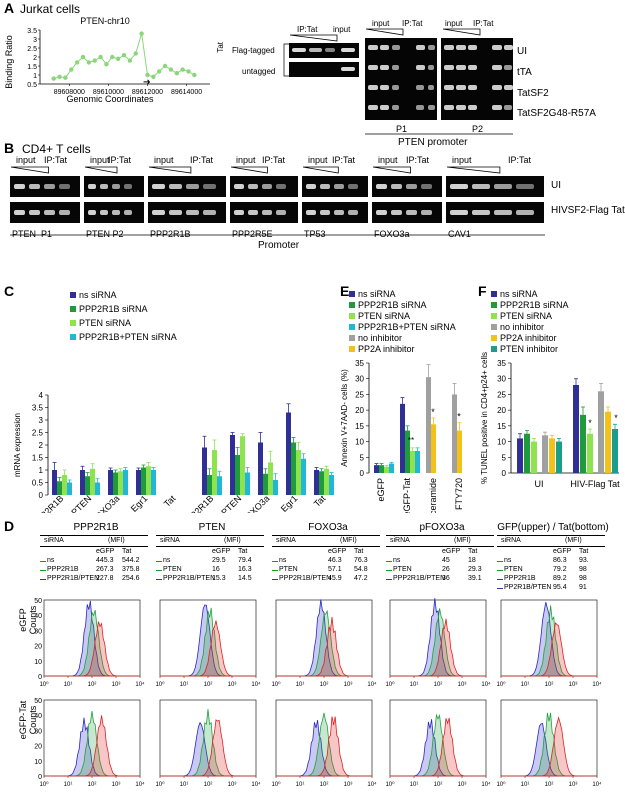 The image size is (625, 800). Describe the element at coordinates (446, 569) in the screenshot. I see `panel-d-row-egfp: 26` at that location.